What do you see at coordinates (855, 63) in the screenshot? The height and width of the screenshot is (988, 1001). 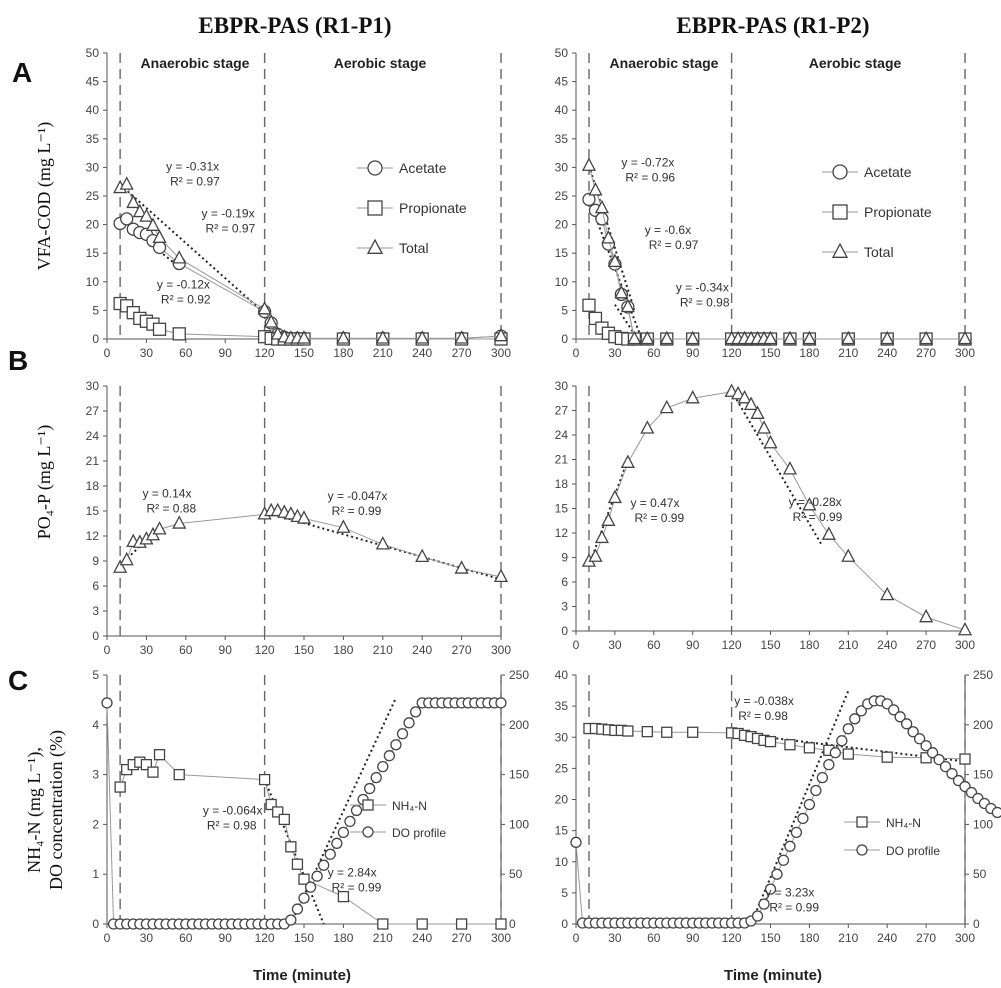 I see `stage-label-aerobic-right: Aerobic stage` at bounding box center [855, 63].